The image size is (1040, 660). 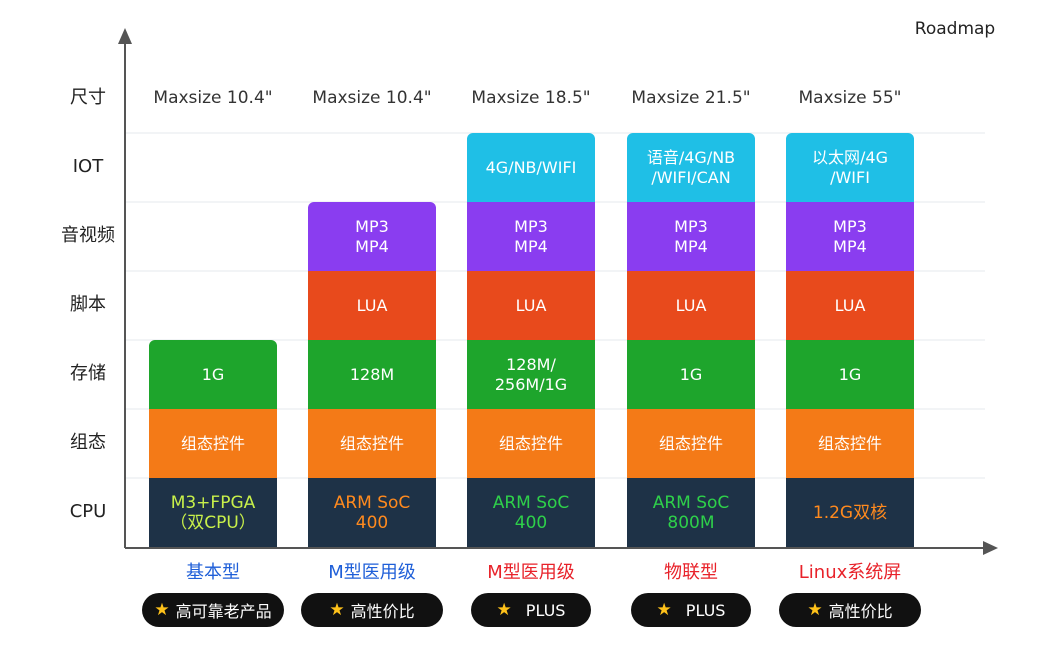 What do you see at coordinates (850, 512) in the screenshot?
I see `cell-cpu: 1.2G双核` at bounding box center [850, 512].